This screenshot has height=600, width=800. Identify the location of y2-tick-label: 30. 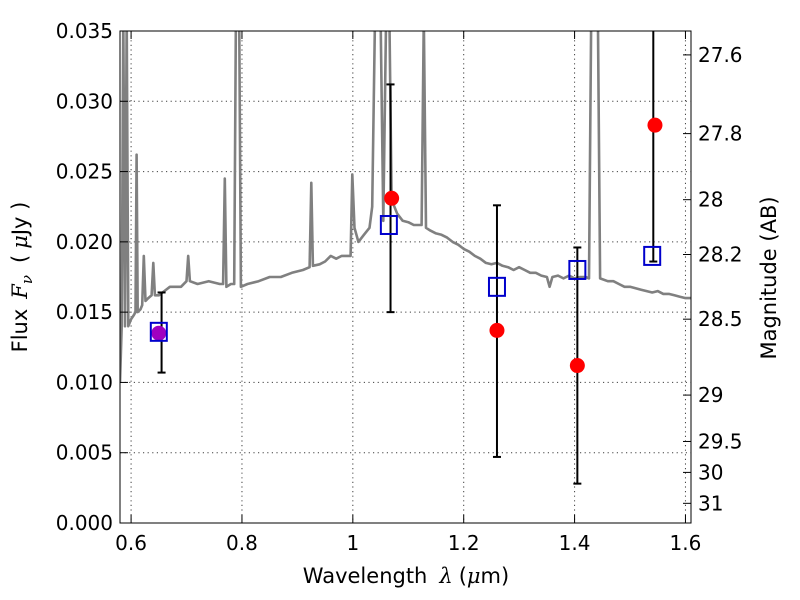
(710, 472).